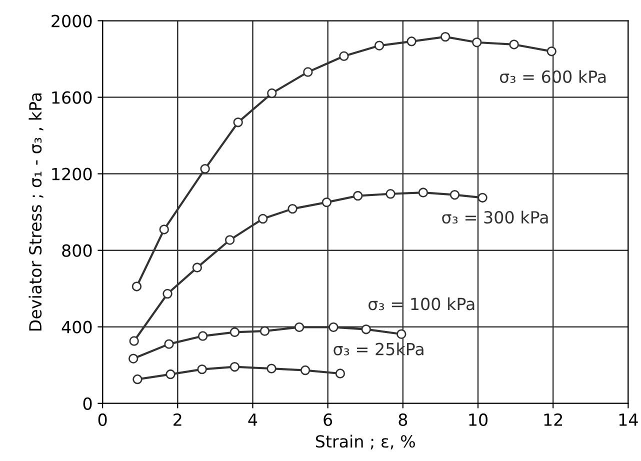 The image size is (641, 461). I want to click on x-tick-label: 2, so click(178, 419).